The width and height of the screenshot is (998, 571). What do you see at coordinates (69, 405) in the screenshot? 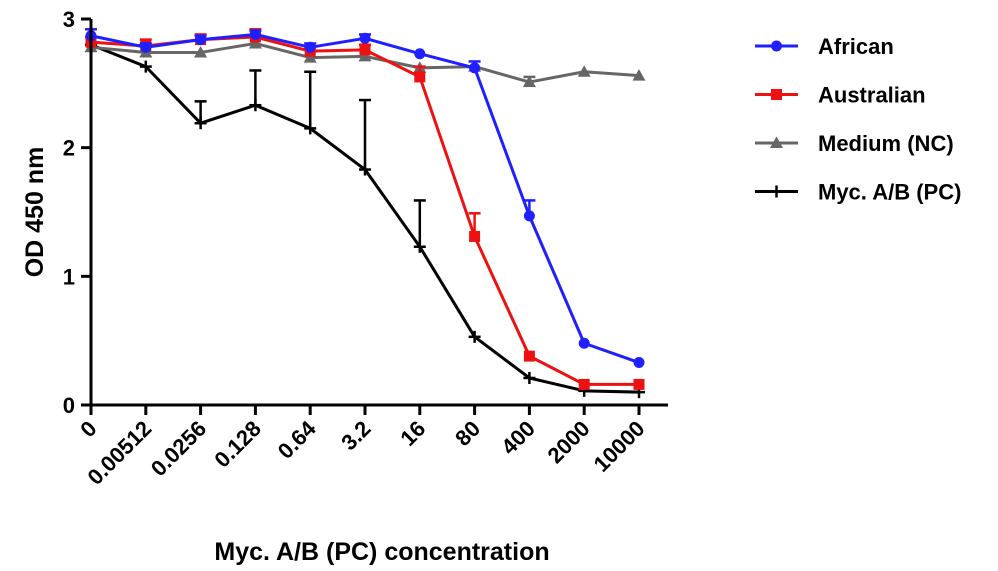
I see `y-tick-label: 0` at bounding box center [69, 405].